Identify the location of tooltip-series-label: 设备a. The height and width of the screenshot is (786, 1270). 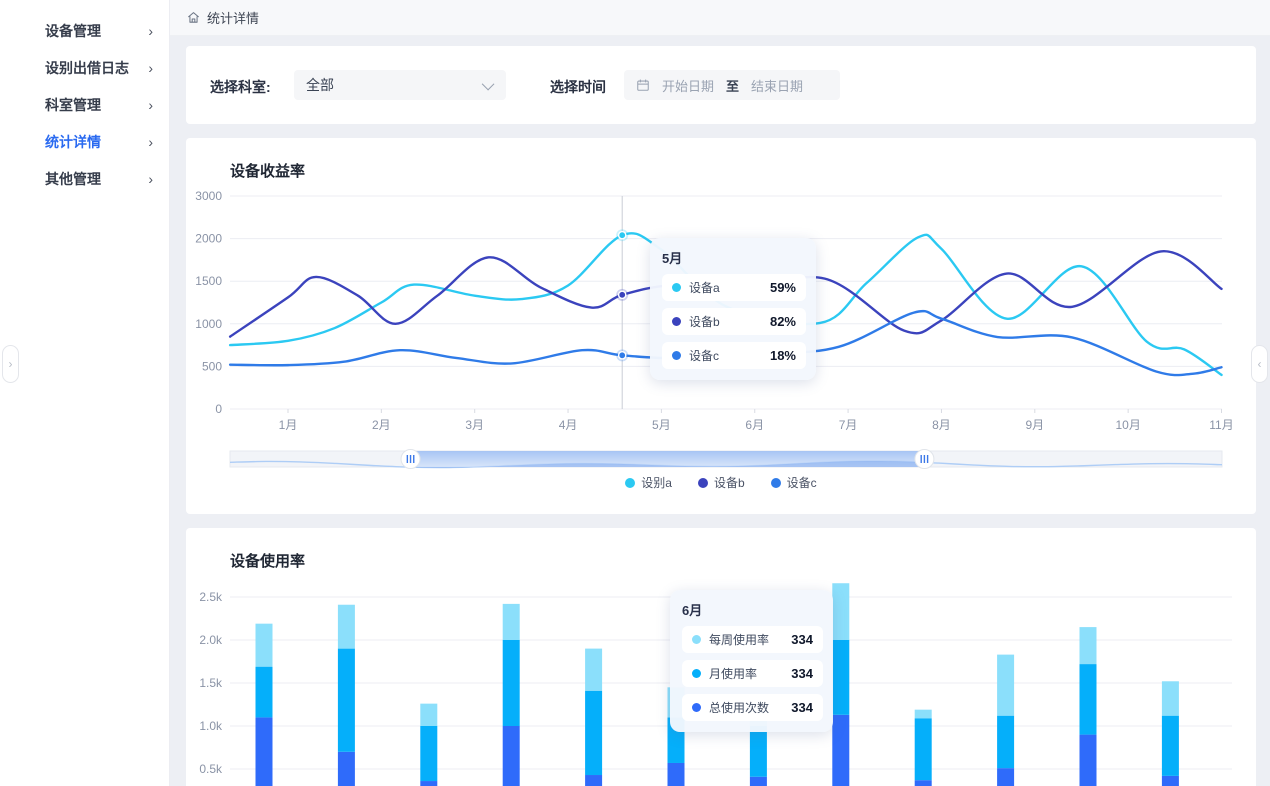
(704, 288).